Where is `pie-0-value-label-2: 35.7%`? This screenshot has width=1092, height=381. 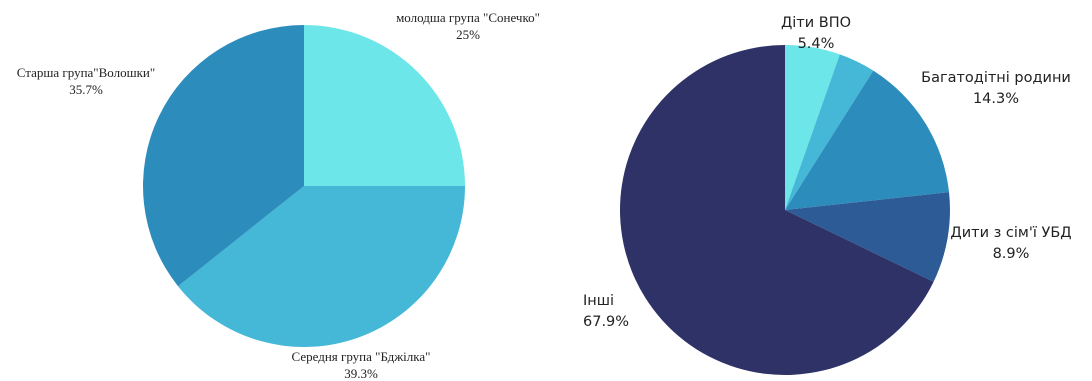
pie-0-value-label-2: 35.7% is located at coordinates (86, 89).